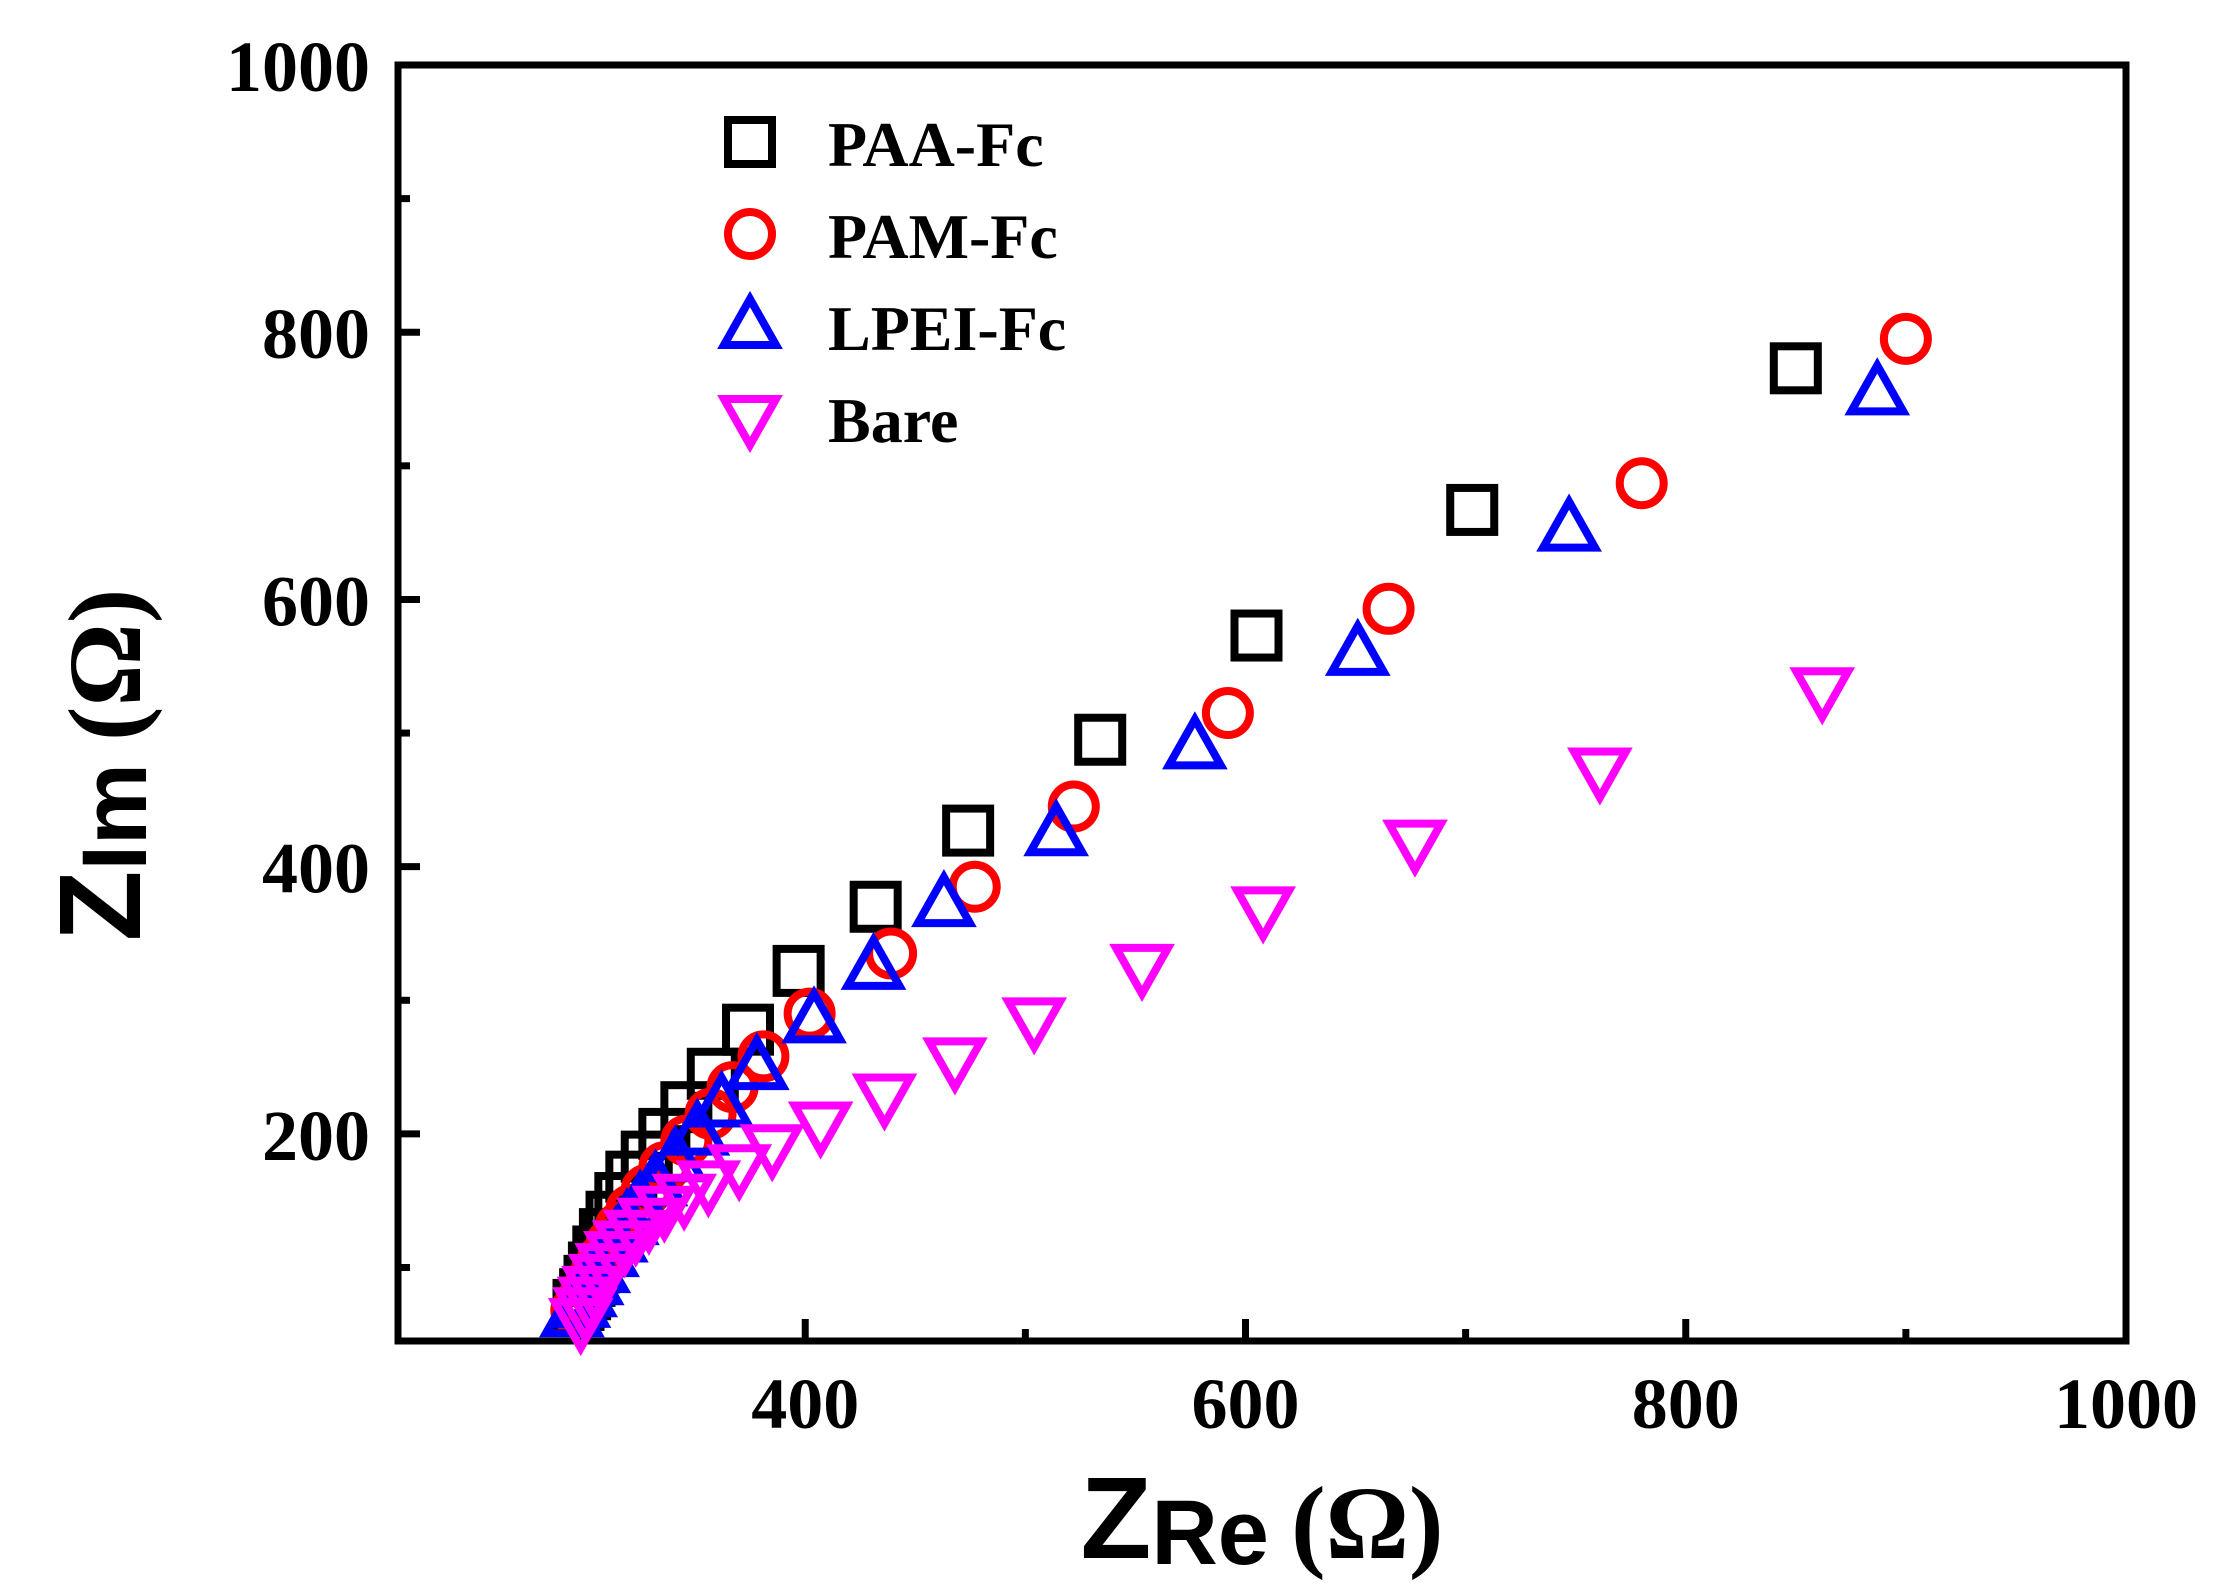 The width and height of the screenshot is (2232, 1590). Describe the element at coordinates (1115, 1518) in the screenshot. I see `x-axis-title-main: Z` at that location.